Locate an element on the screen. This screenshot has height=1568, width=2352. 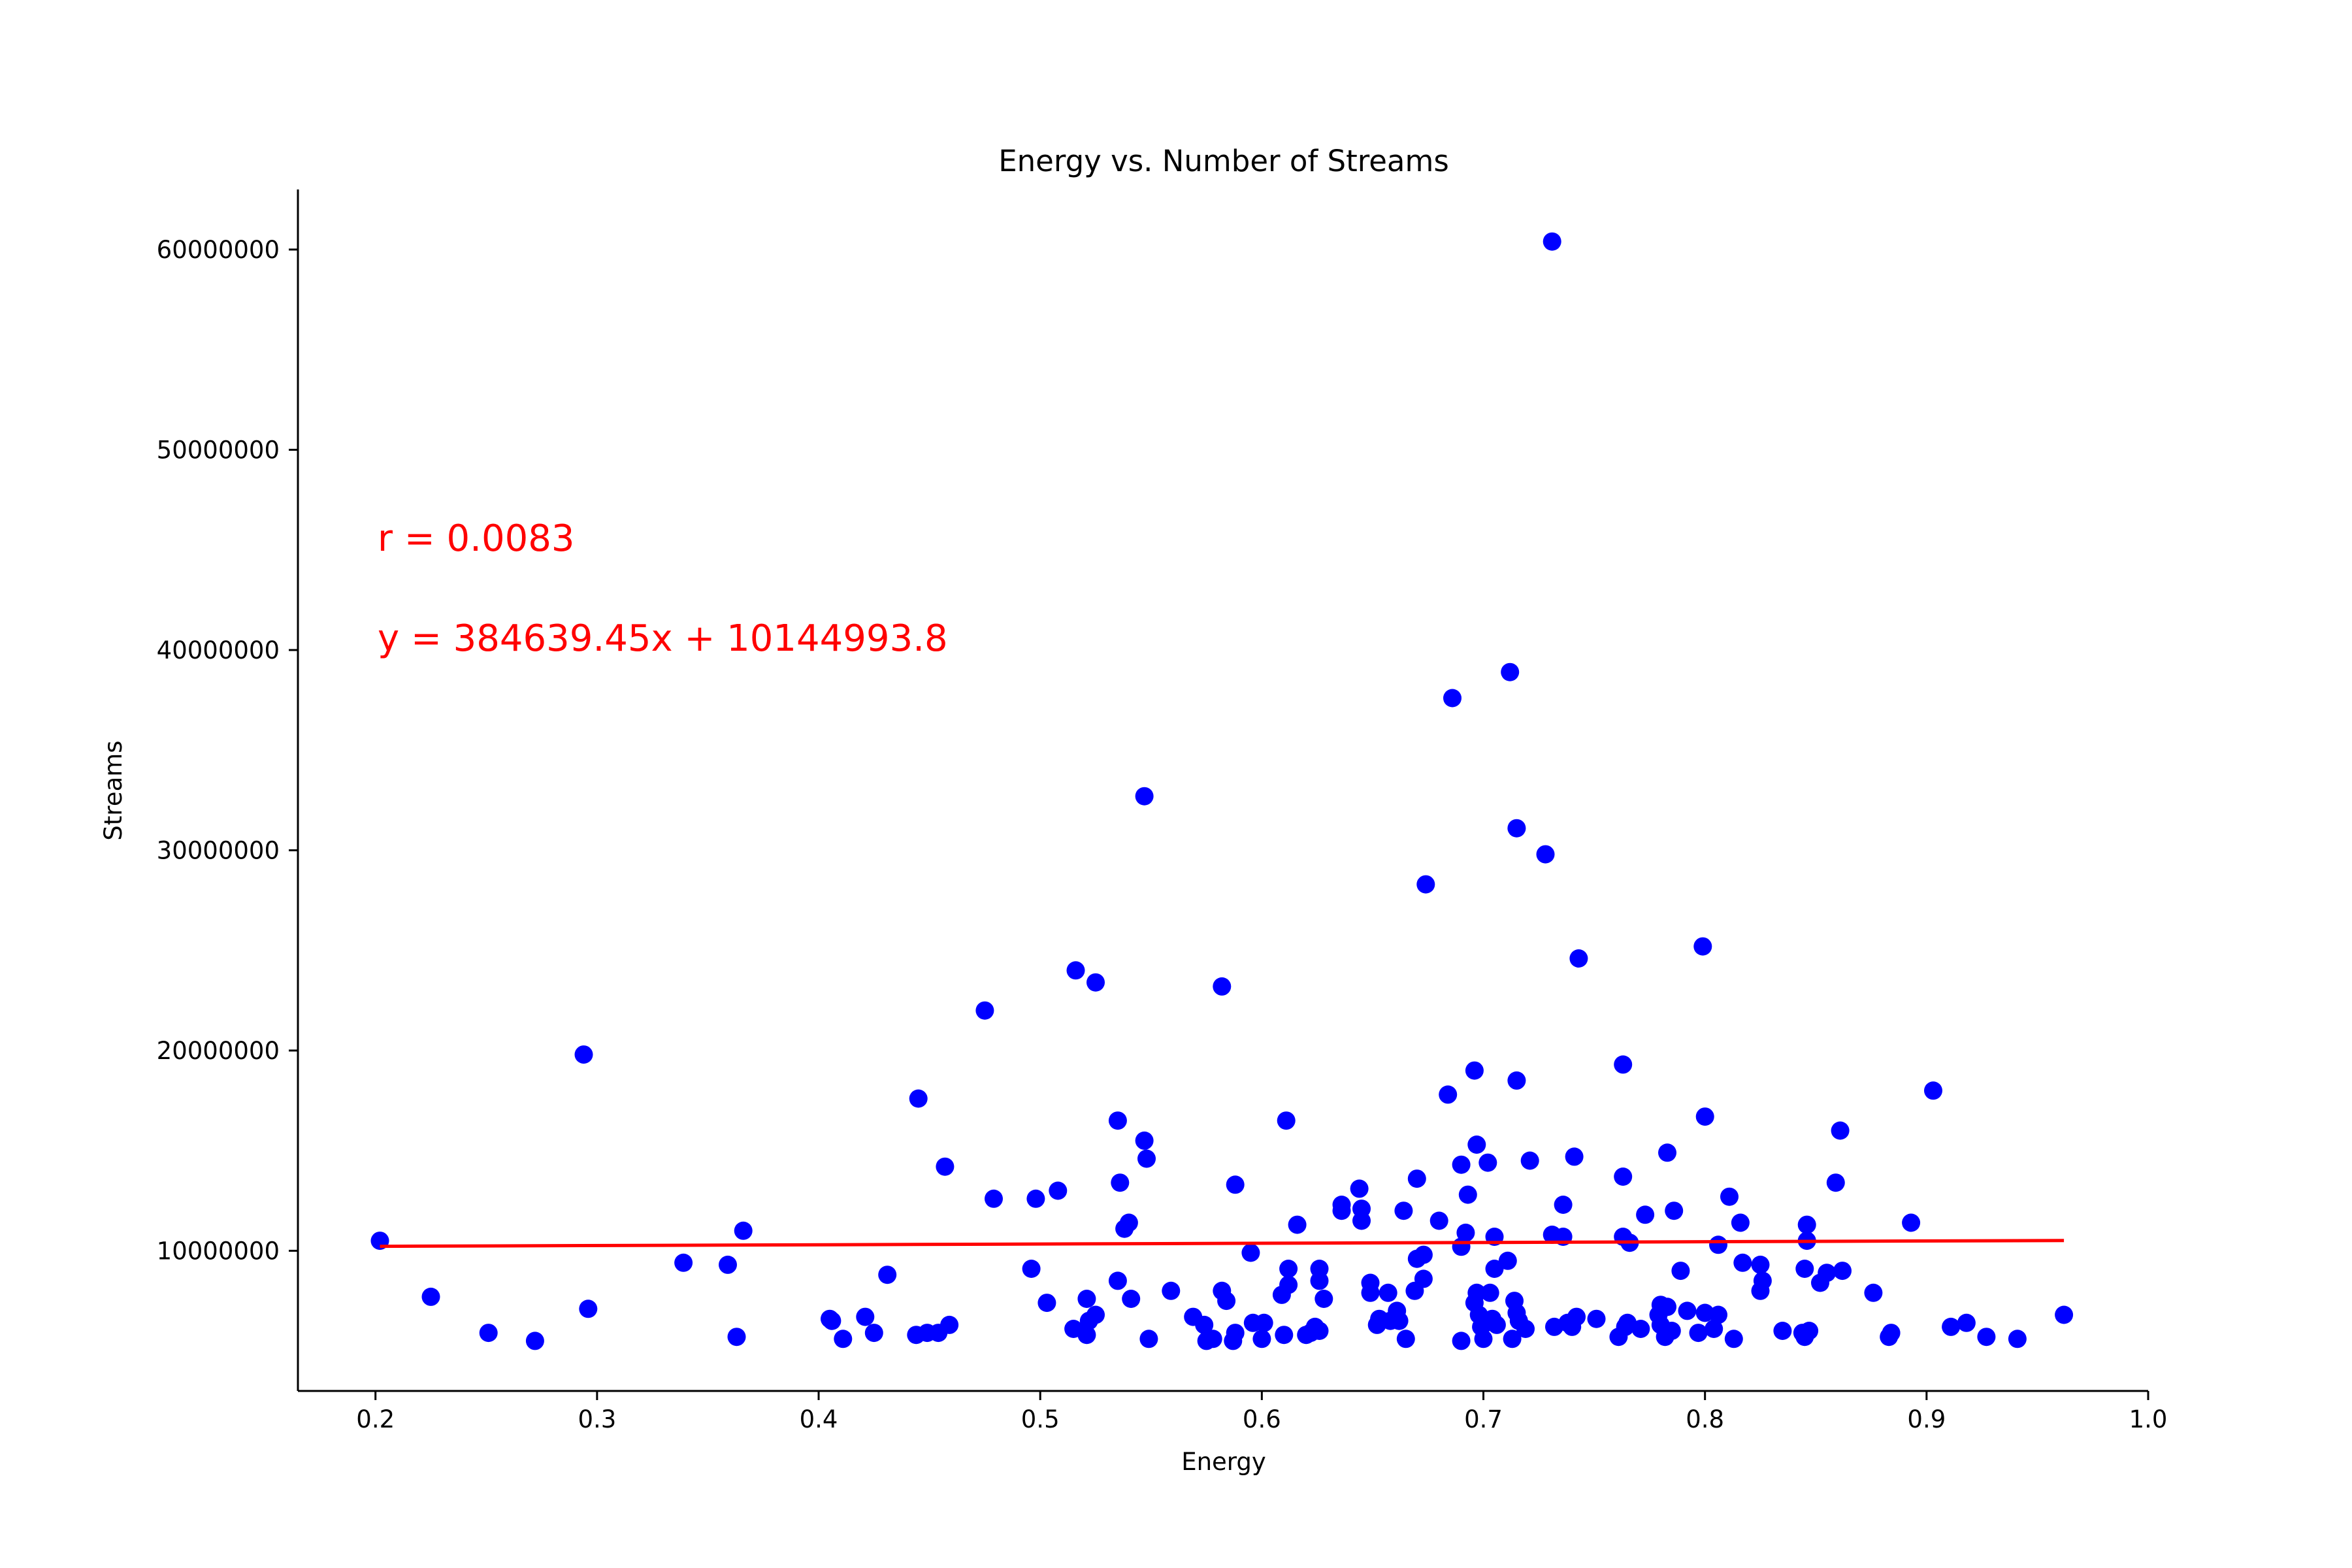
y-tick-label: 40000000 is located at coordinates (218, 650).